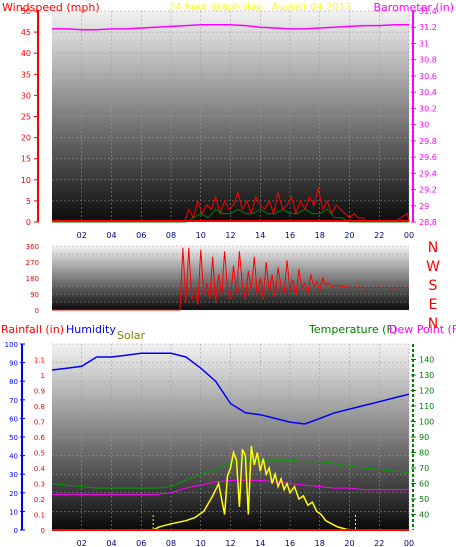 The width and height of the screenshot is (456, 547). Describe the element at coordinates (428, 27) in the screenshot. I see `barometer-tick-label: 31.2` at that location.